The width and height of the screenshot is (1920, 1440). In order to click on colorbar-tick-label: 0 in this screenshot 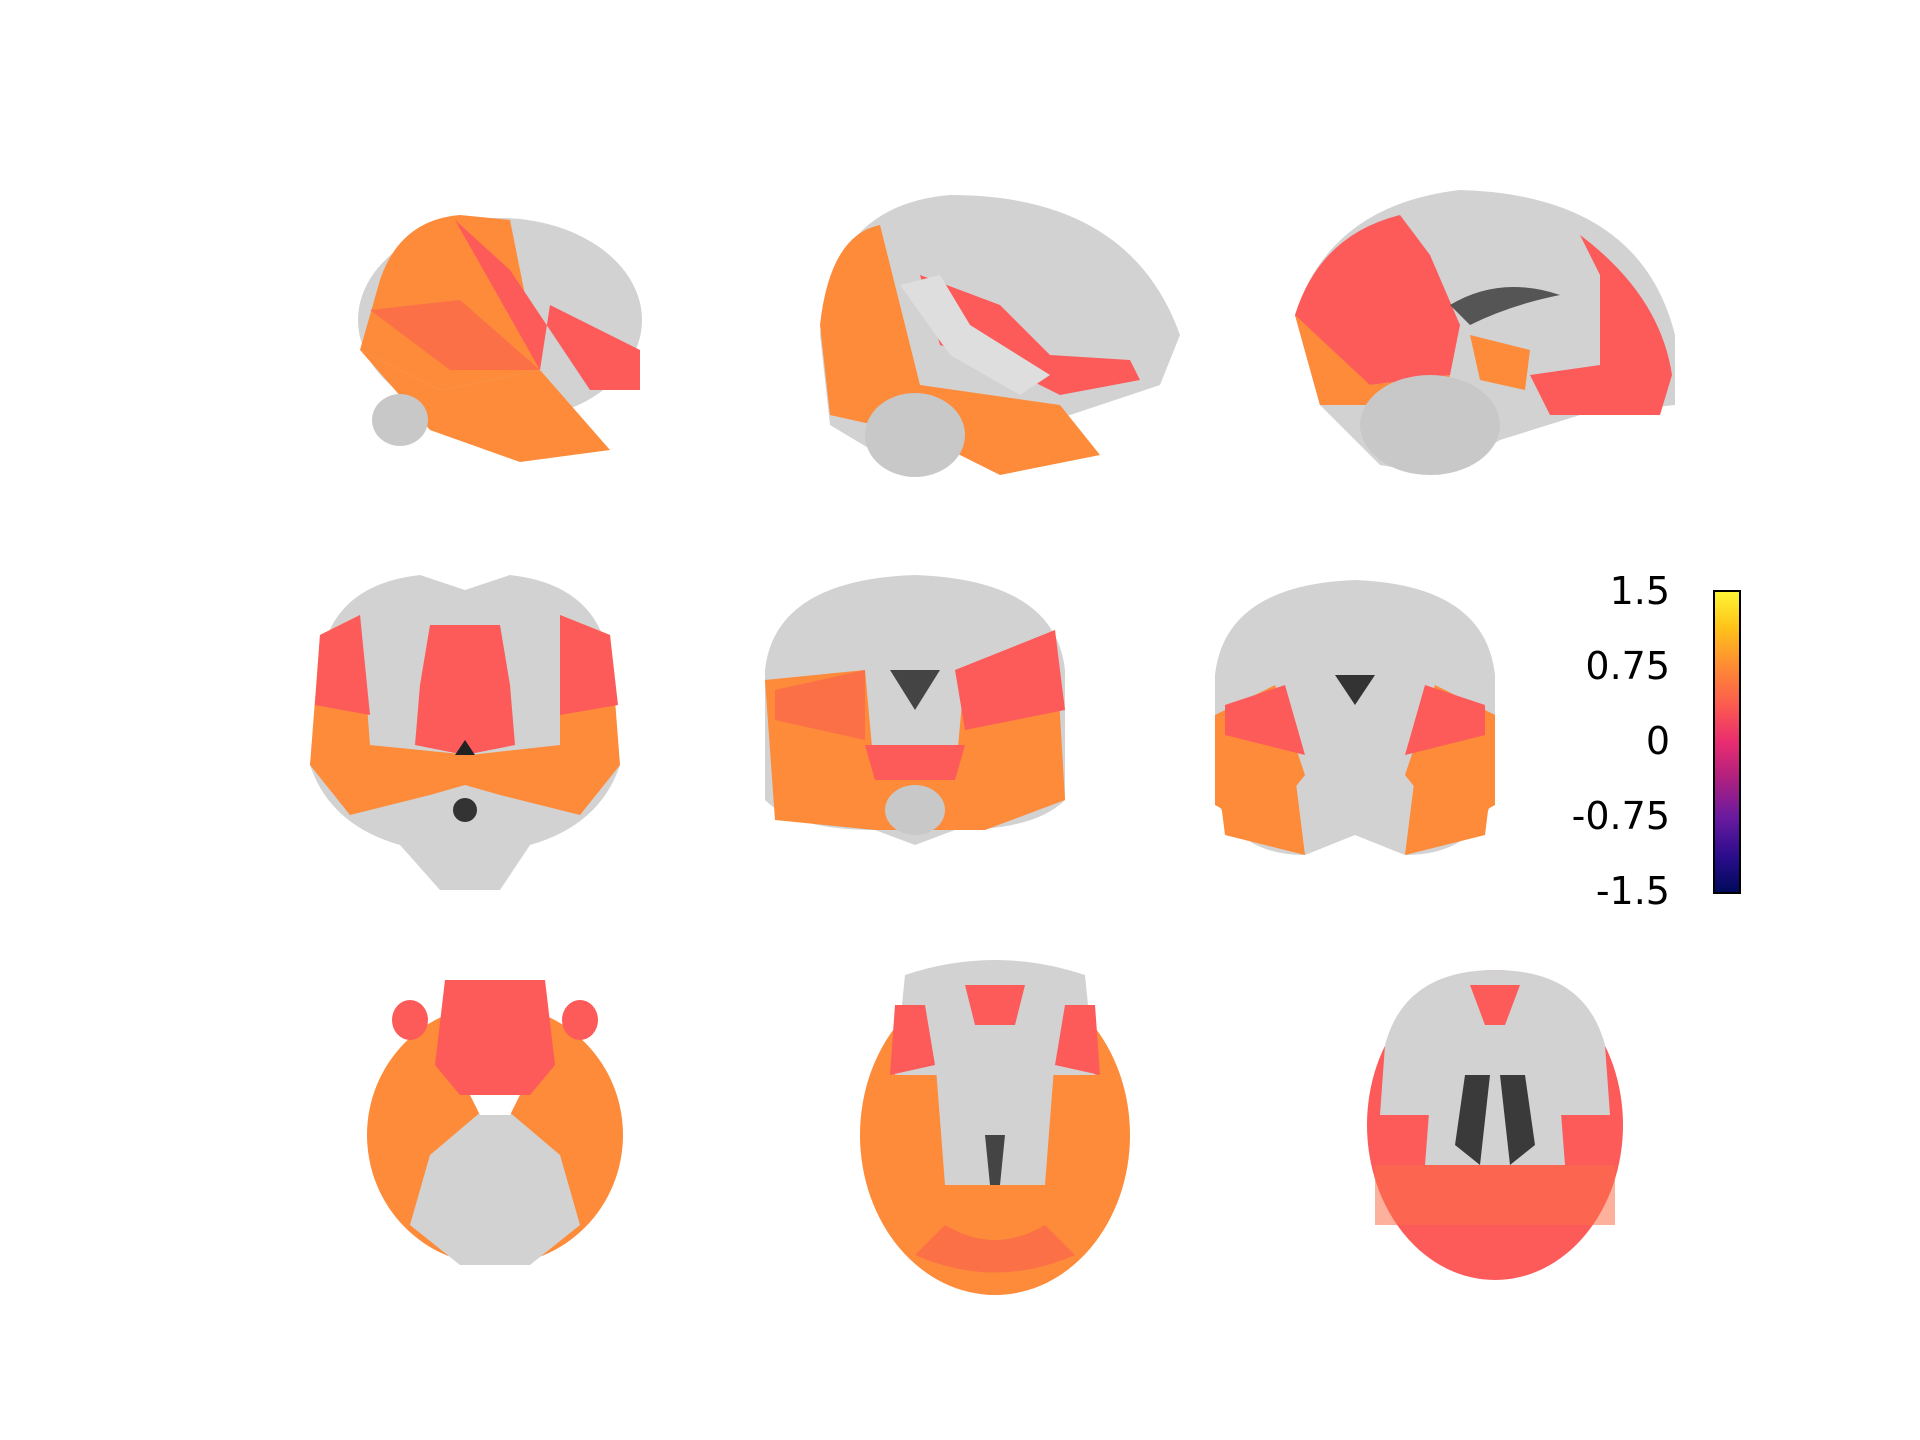, I will do `click(1657, 741)`.